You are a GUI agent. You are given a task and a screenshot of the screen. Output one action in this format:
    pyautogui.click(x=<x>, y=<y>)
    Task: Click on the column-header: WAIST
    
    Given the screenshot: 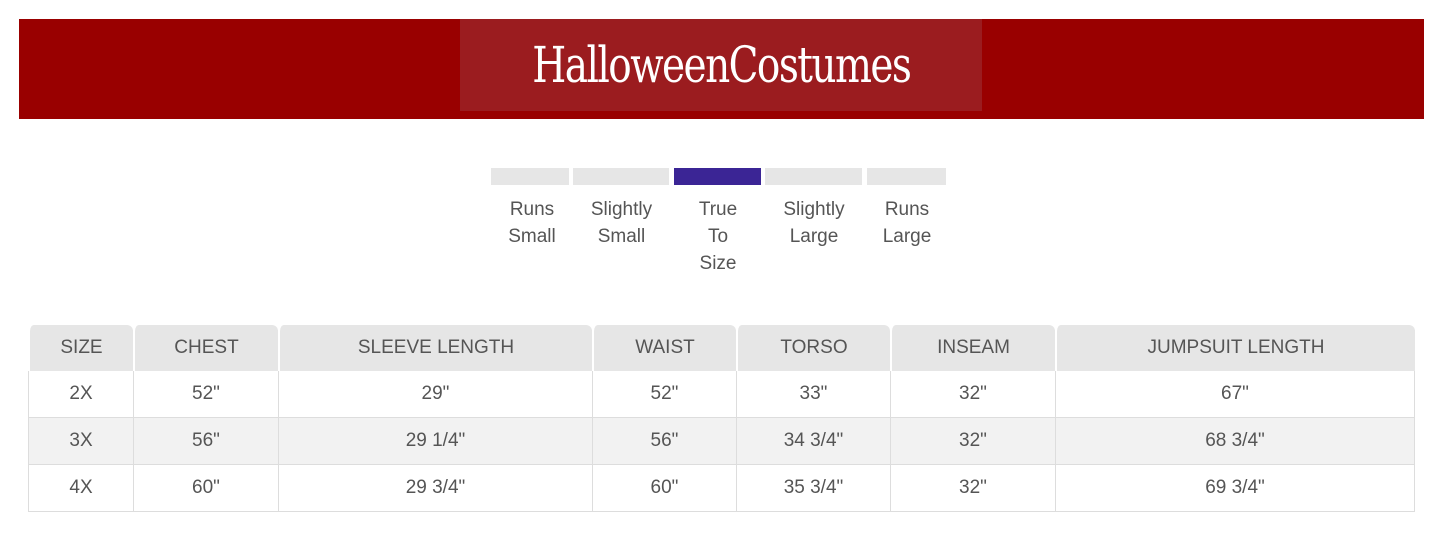 What is the action you would take?
    pyautogui.click(x=664, y=348)
    